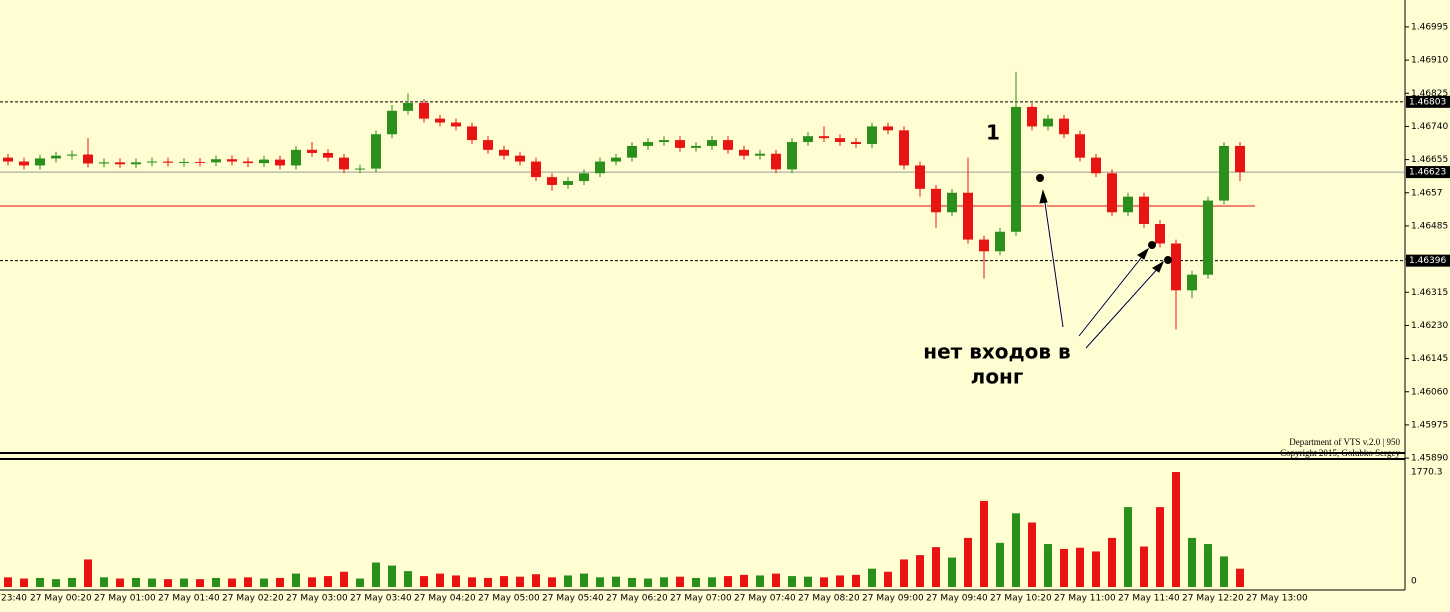  Describe the element at coordinates (1277, 599) in the screenshot. I see `x-tick-label: 27 May 13:00` at that location.